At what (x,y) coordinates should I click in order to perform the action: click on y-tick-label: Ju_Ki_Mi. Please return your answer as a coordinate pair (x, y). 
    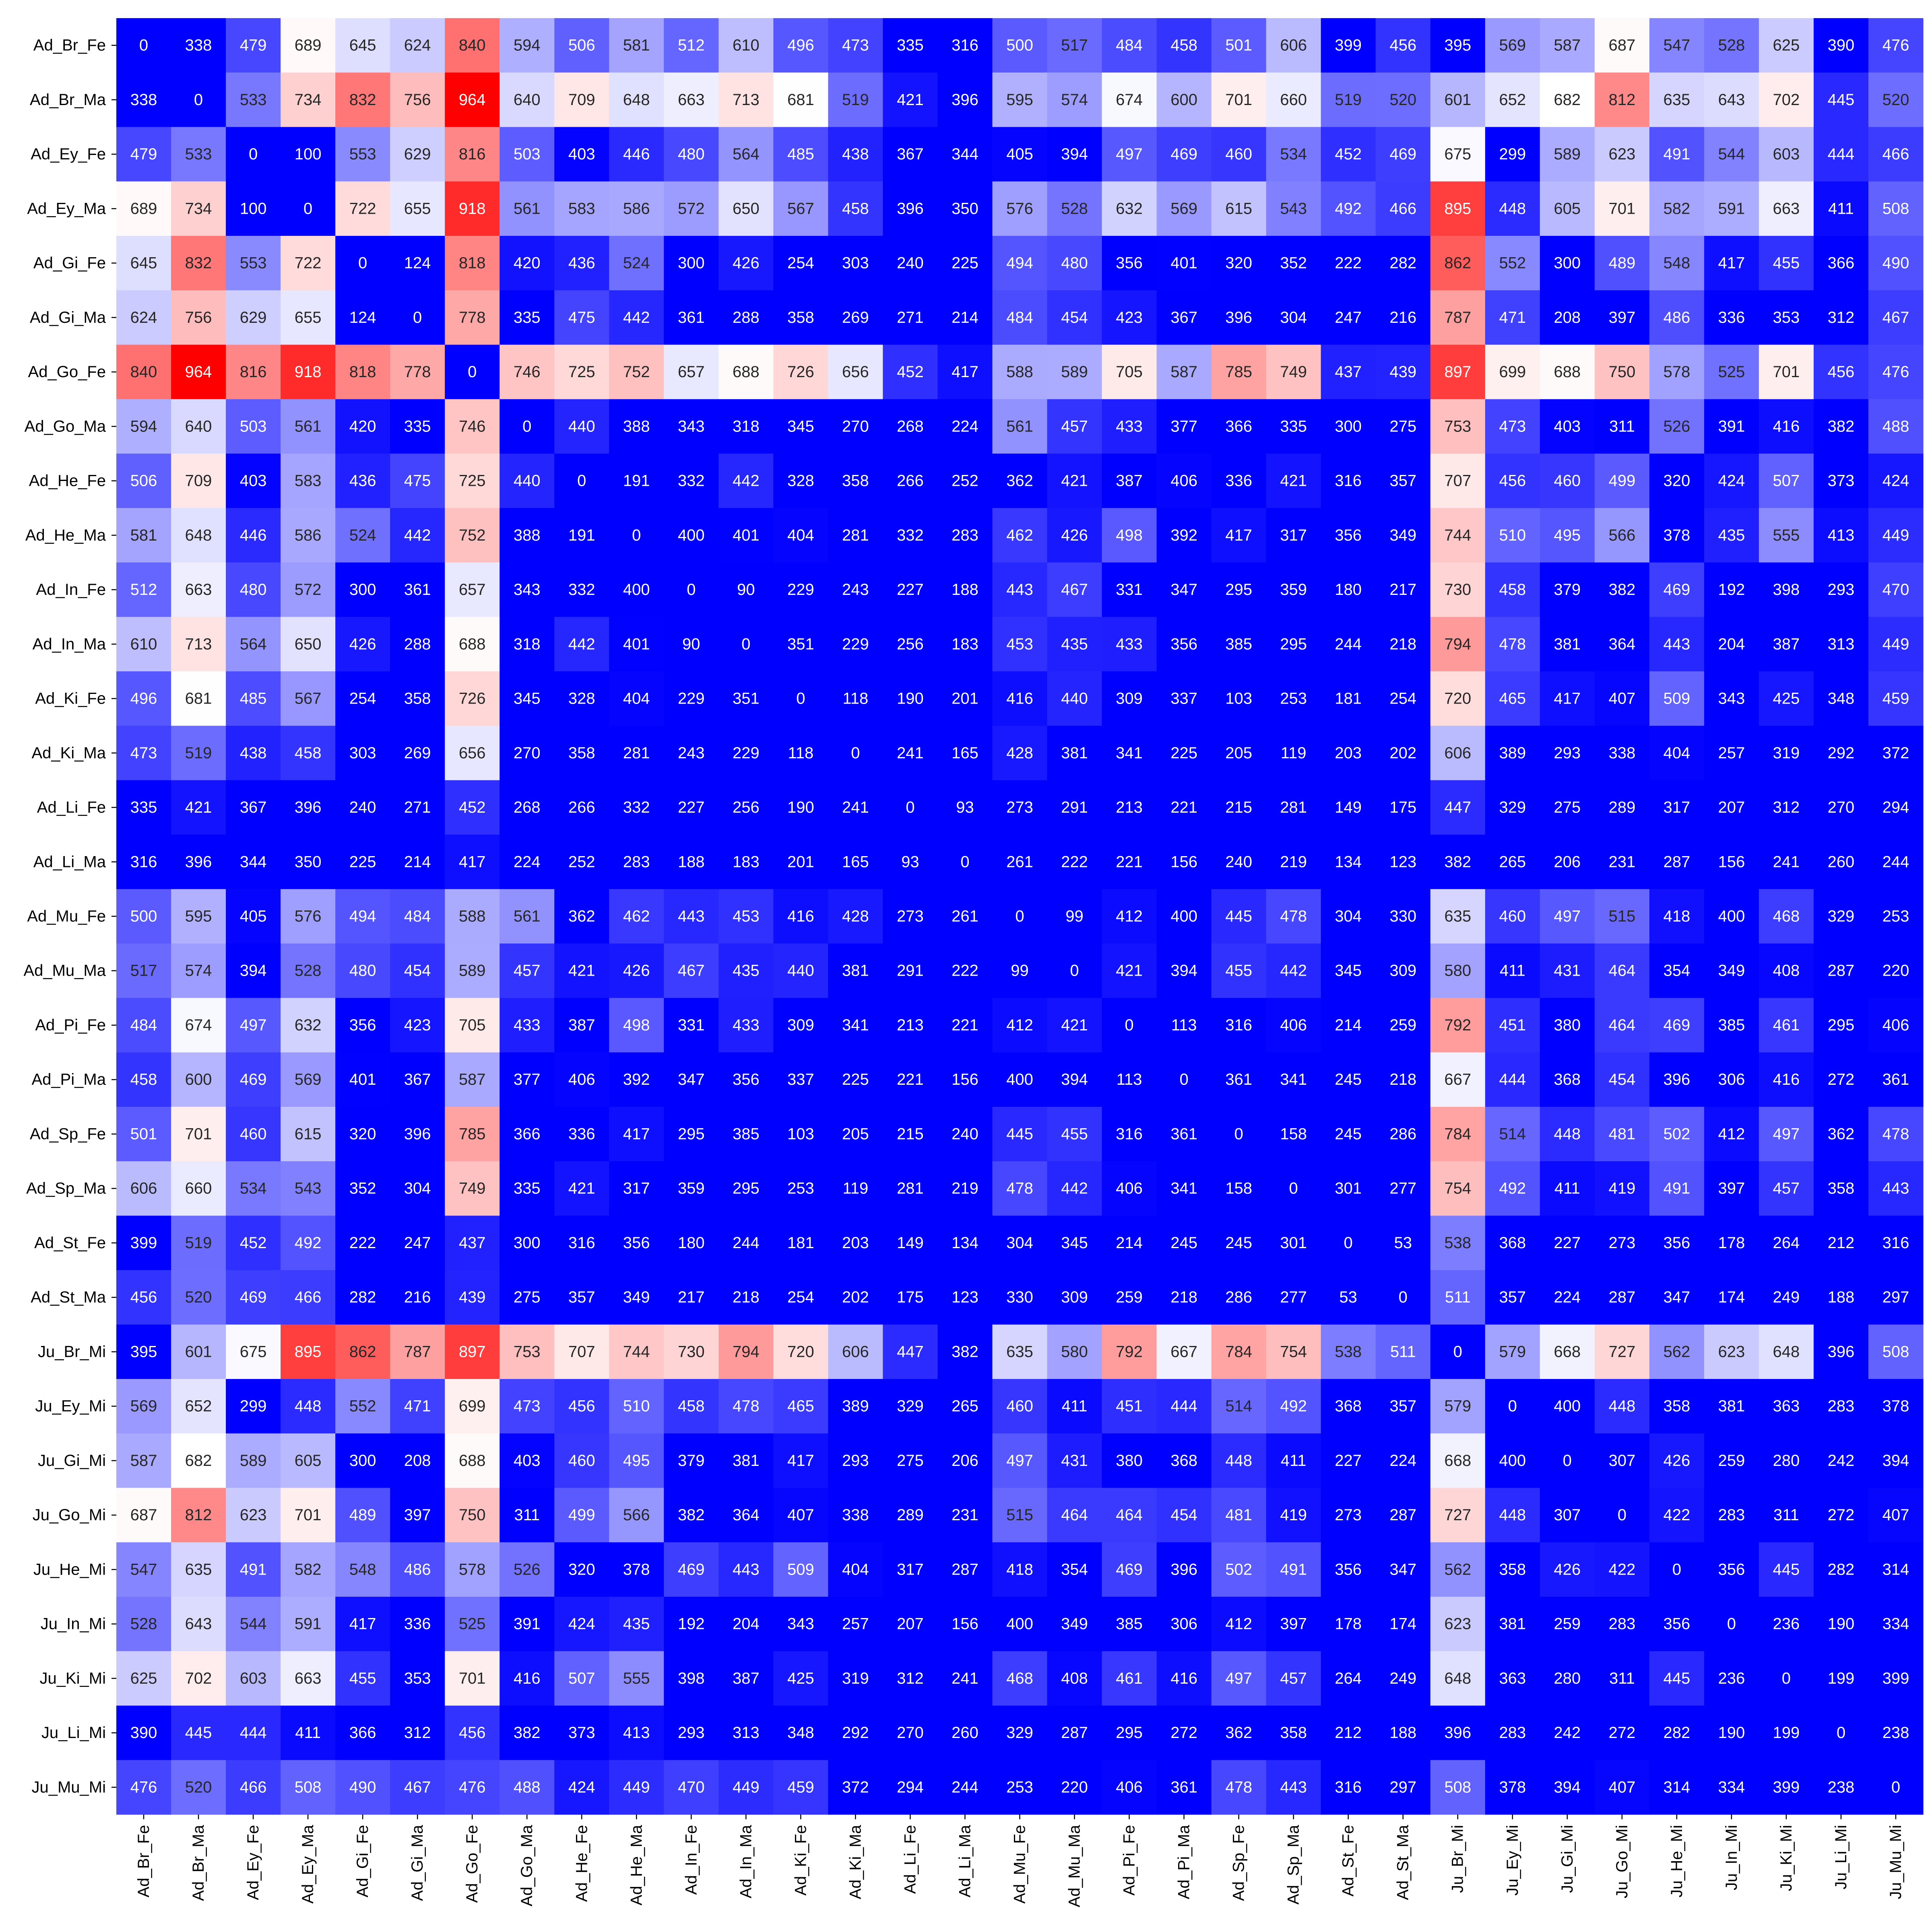
    Looking at the image, I should click on (72, 1678).